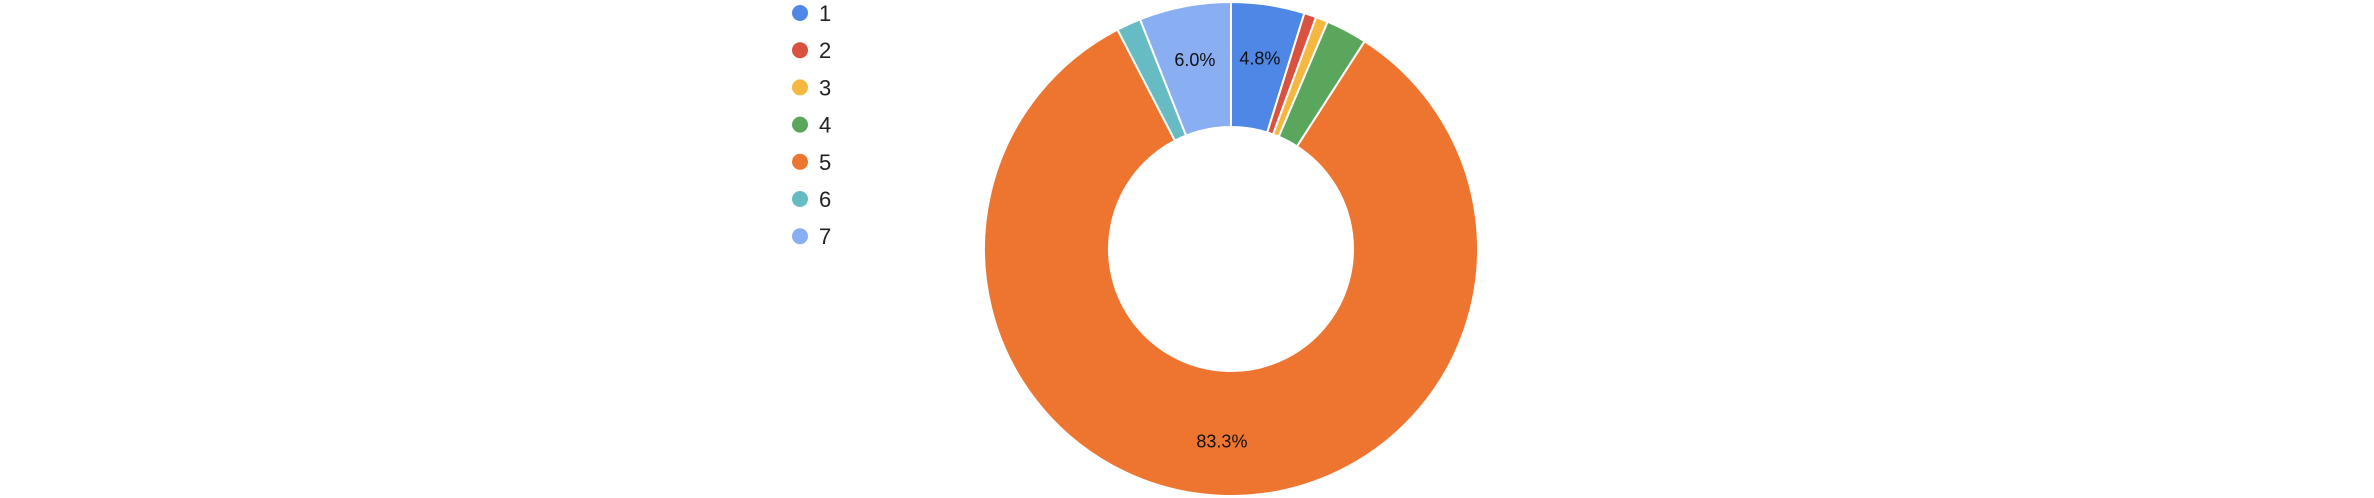 The width and height of the screenshot is (2374, 498). I want to click on legend-item-6: 6, so click(811, 199).